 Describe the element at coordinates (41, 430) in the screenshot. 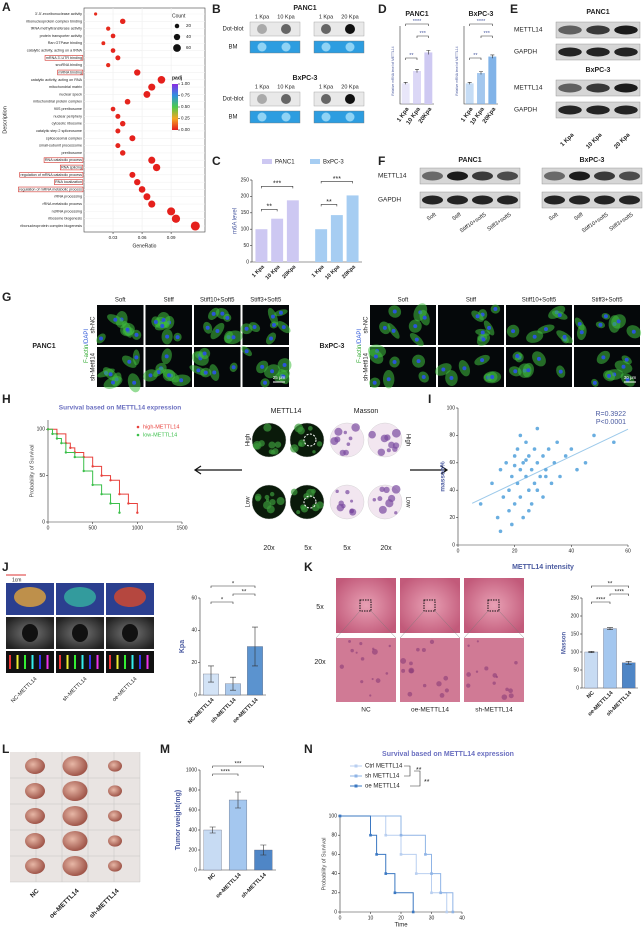

I see `y-tick-label: 100` at that location.